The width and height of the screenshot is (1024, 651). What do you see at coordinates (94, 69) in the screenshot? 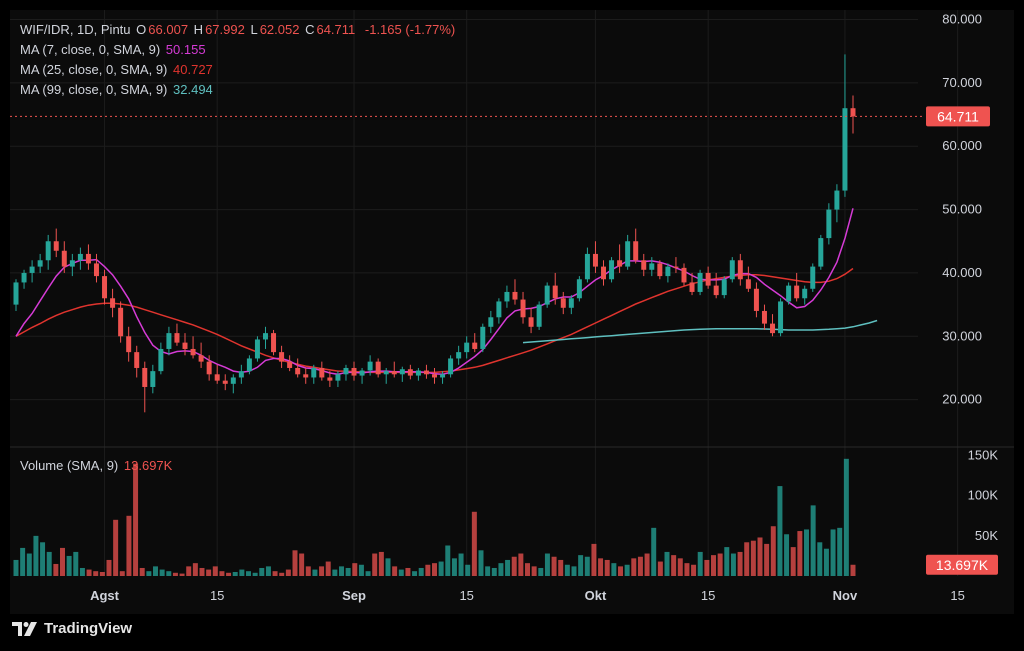
I see `ma25-label: MA (25, close, 0, SMA, 9)` at bounding box center [94, 69].